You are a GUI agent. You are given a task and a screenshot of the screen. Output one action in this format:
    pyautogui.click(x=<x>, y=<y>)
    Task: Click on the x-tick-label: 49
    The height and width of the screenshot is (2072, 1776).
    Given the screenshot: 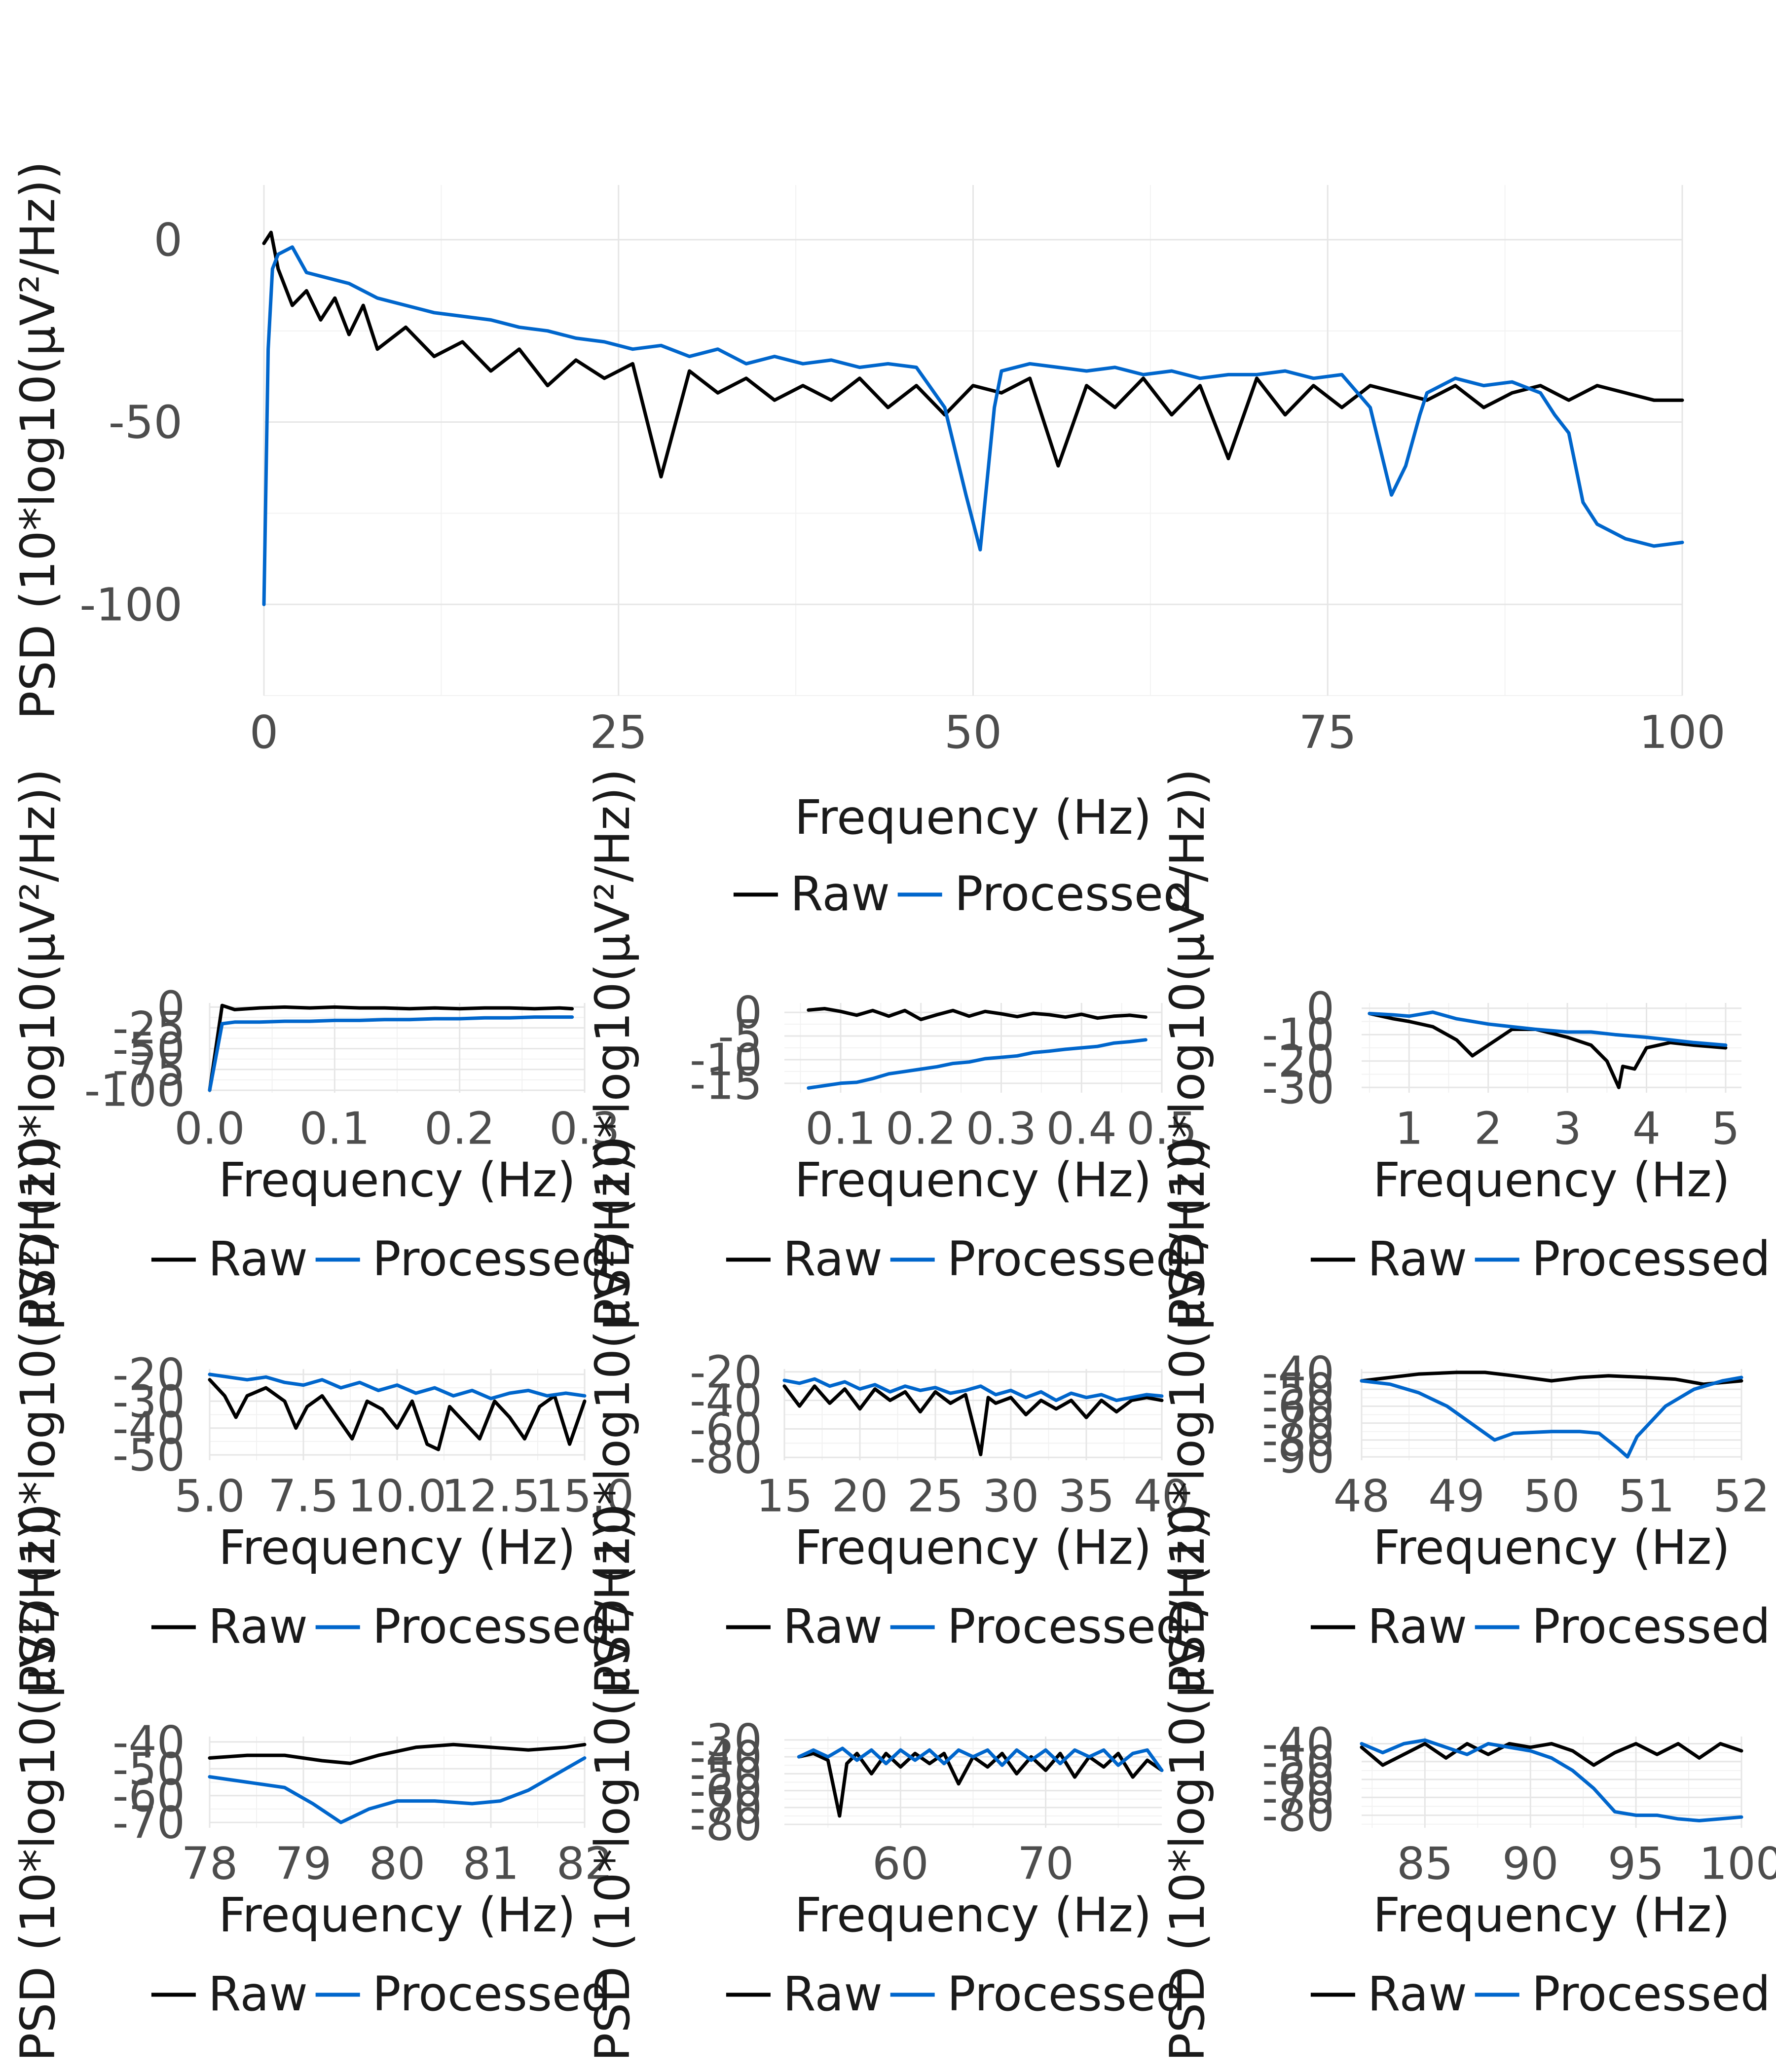 What is the action you would take?
    pyautogui.click(x=1456, y=1497)
    